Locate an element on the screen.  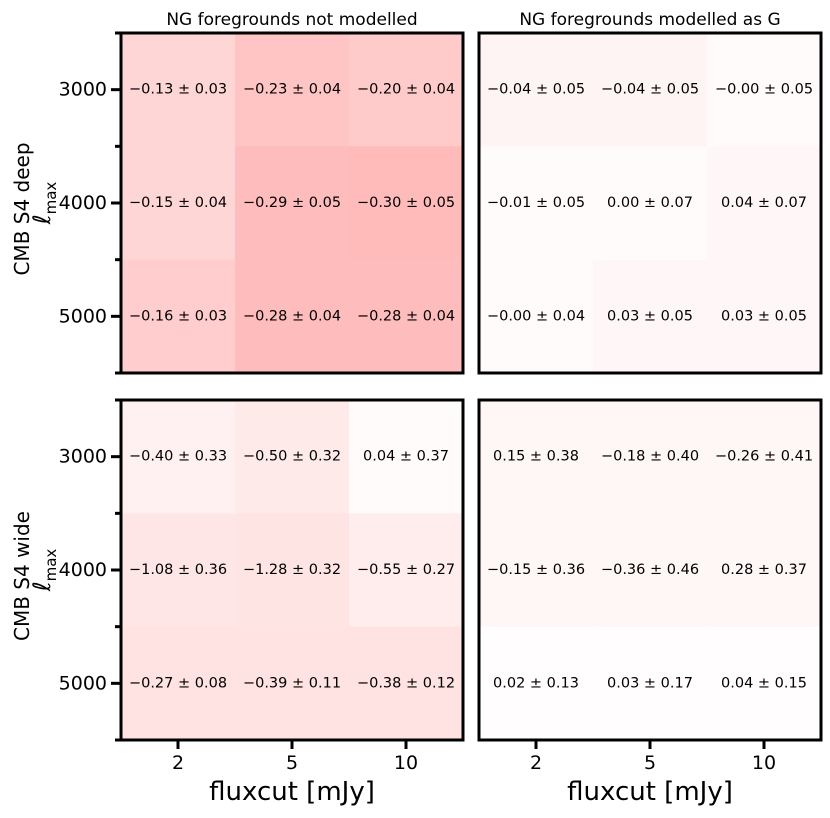
heatmap-cell-deep-modelled-r0-c0 is located at coordinates (536, 90).